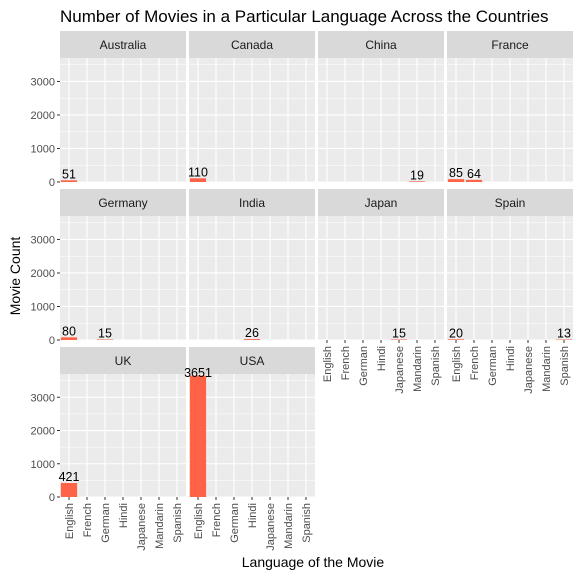  What do you see at coordinates (474, 174) in the screenshot?
I see `bar-data-label: 64` at bounding box center [474, 174].